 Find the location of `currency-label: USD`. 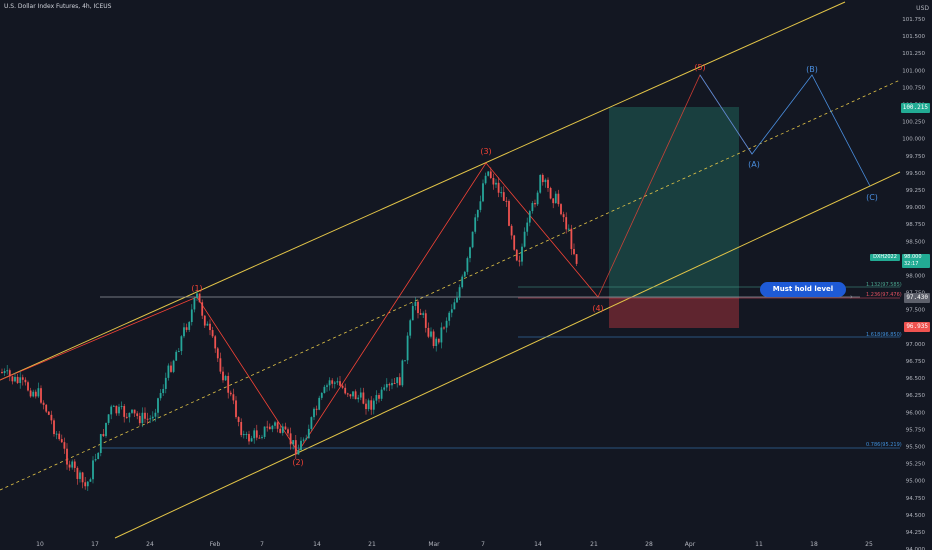

currency-label: USD is located at coordinates (922, 8).